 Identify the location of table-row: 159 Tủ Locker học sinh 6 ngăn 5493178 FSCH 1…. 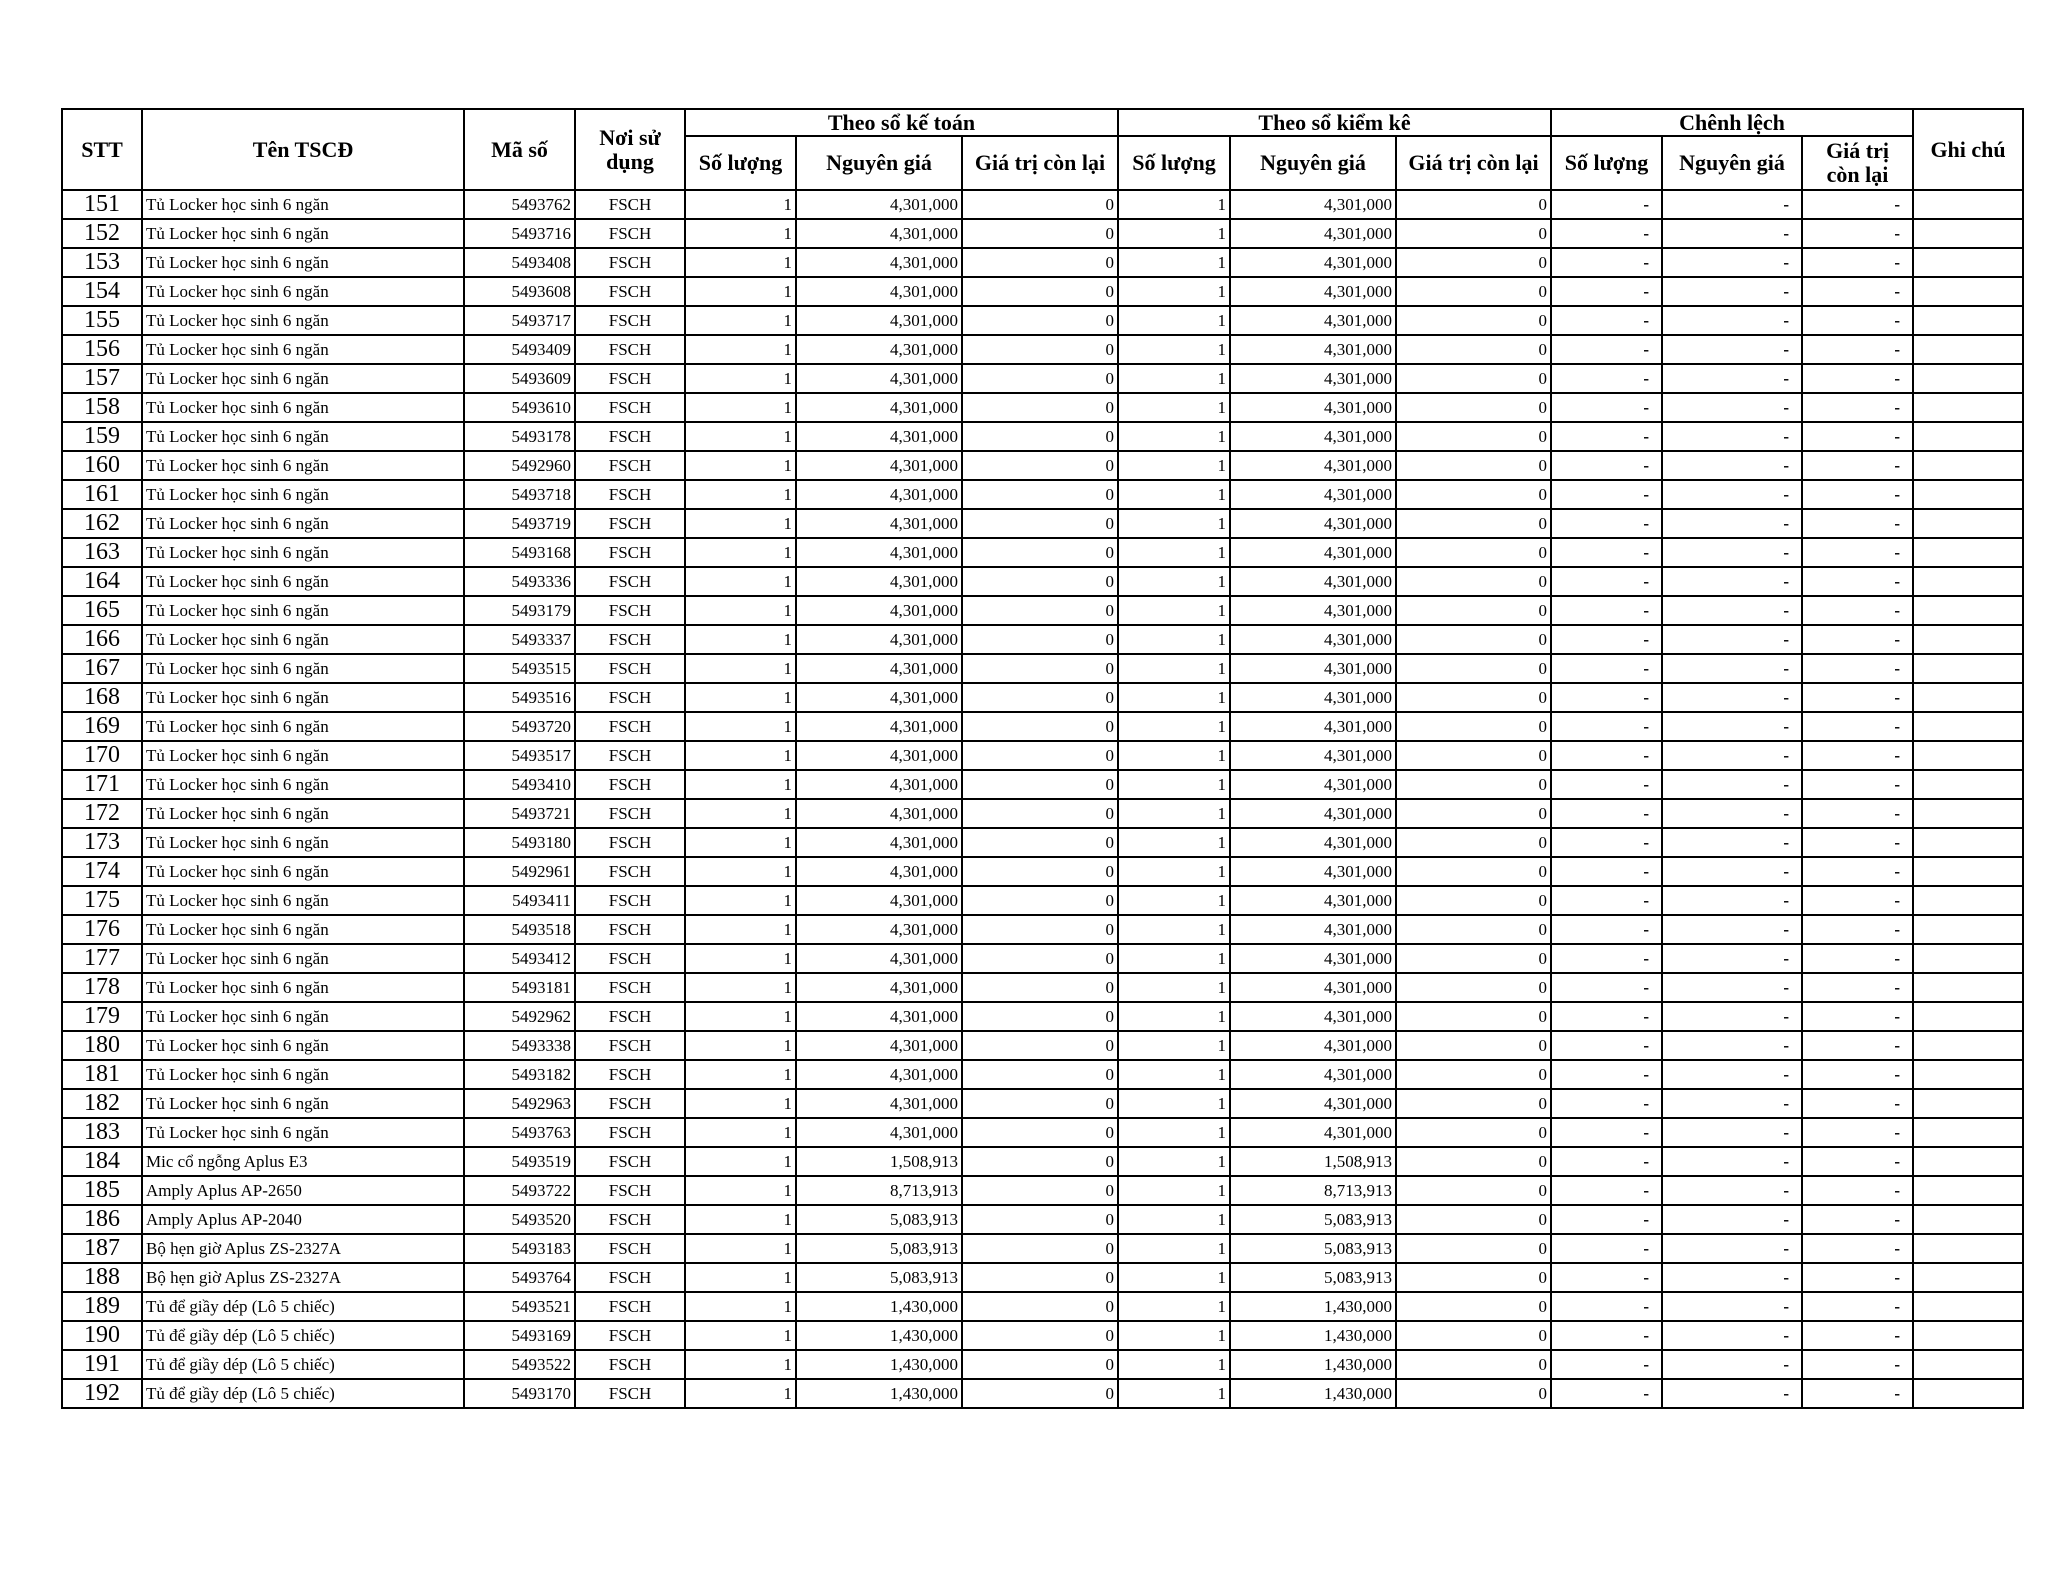
(1043, 436).